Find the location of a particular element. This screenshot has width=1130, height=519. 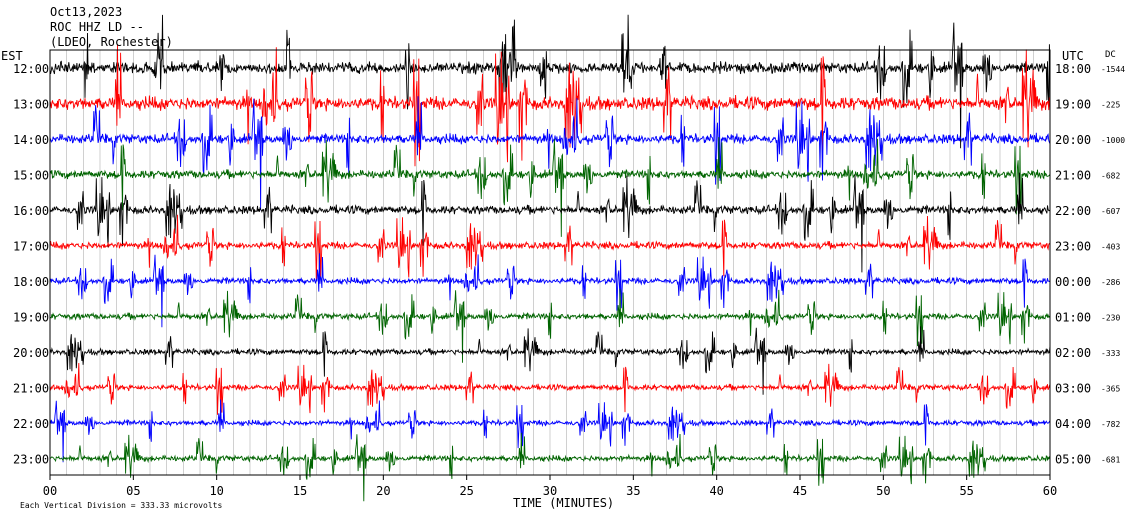

x-tick-label: 20 is located at coordinates (383, 491).